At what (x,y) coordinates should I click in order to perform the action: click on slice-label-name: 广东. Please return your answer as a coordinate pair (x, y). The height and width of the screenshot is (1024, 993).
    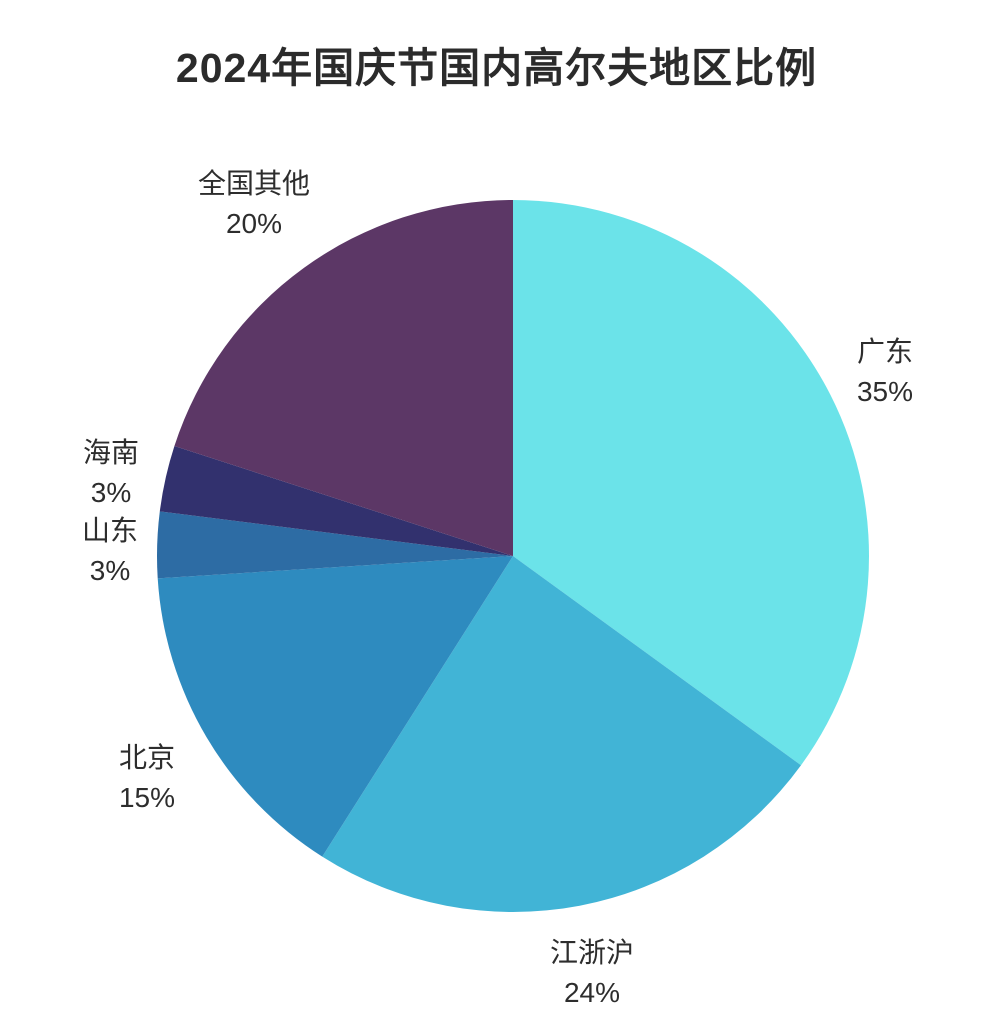
    Looking at the image, I should click on (885, 351).